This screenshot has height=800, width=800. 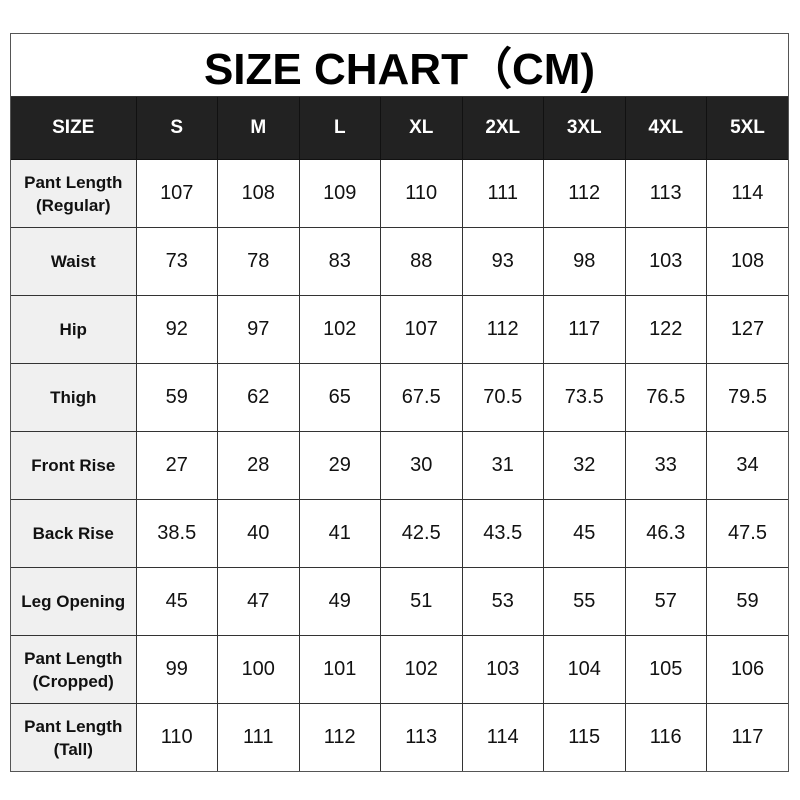 I want to click on table-cell: 33, so click(x=665, y=465).